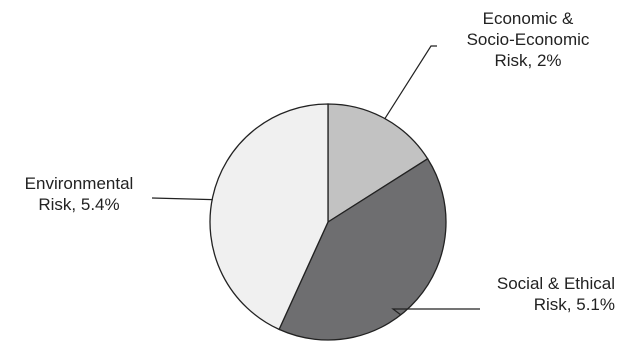 The height and width of the screenshot is (341, 644). I want to click on slice-label-line: Environmental, so click(79, 183).